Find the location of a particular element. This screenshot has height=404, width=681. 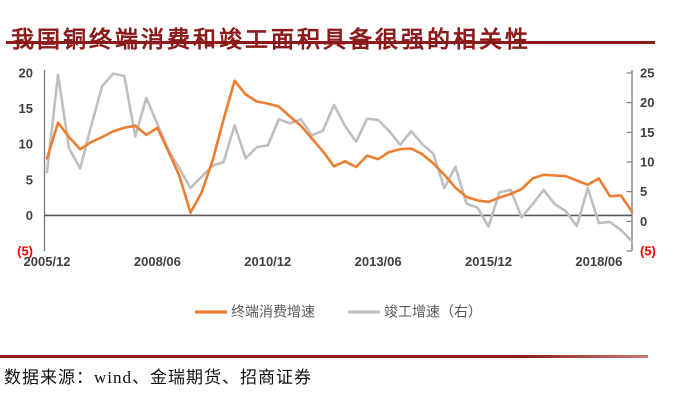

left-axis-tick-label: 0 is located at coordinates (29, 215).